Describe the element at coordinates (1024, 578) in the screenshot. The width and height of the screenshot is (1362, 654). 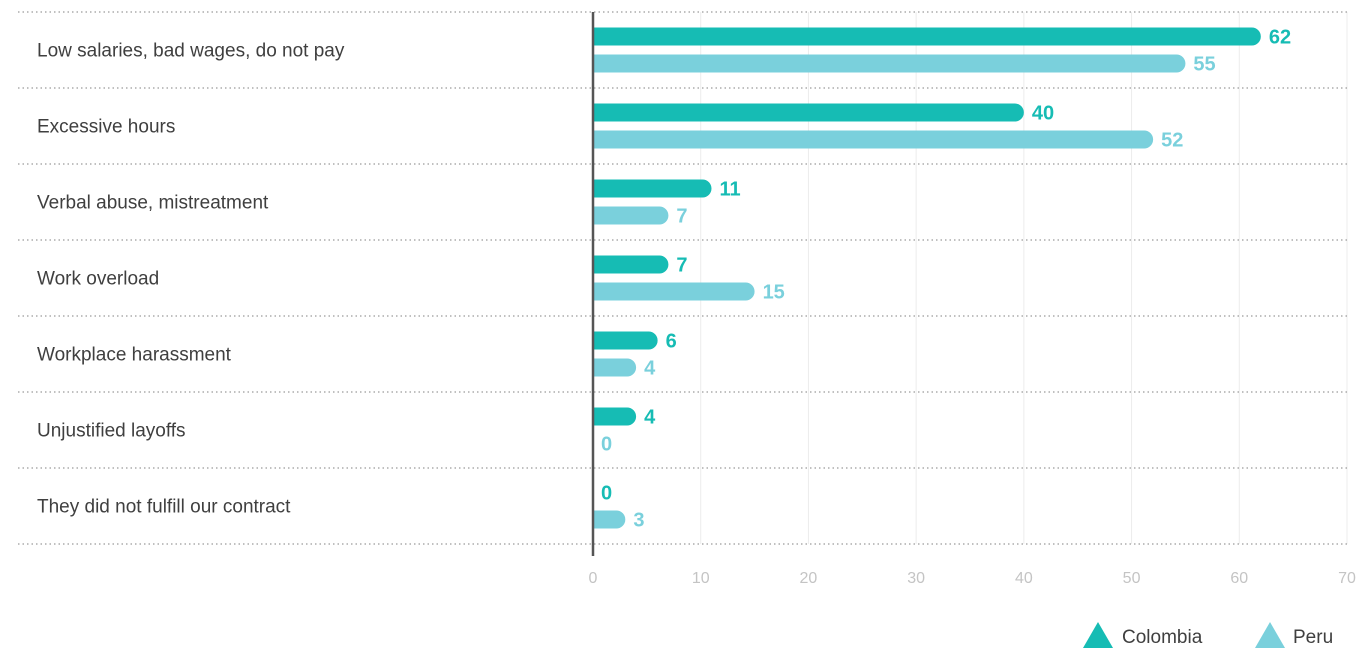
I see `x-tick-label: 40` at that location.